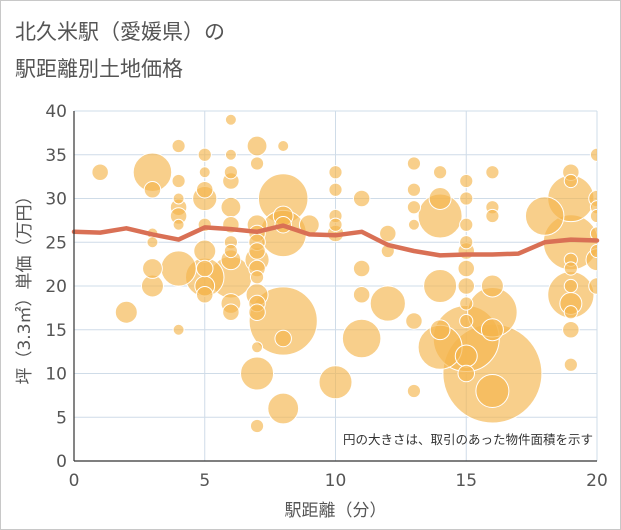  What do you see at coordinates (56, 200) in the screenshot?
I see `y-tick-label: 30` at bounding box center [56, 200].